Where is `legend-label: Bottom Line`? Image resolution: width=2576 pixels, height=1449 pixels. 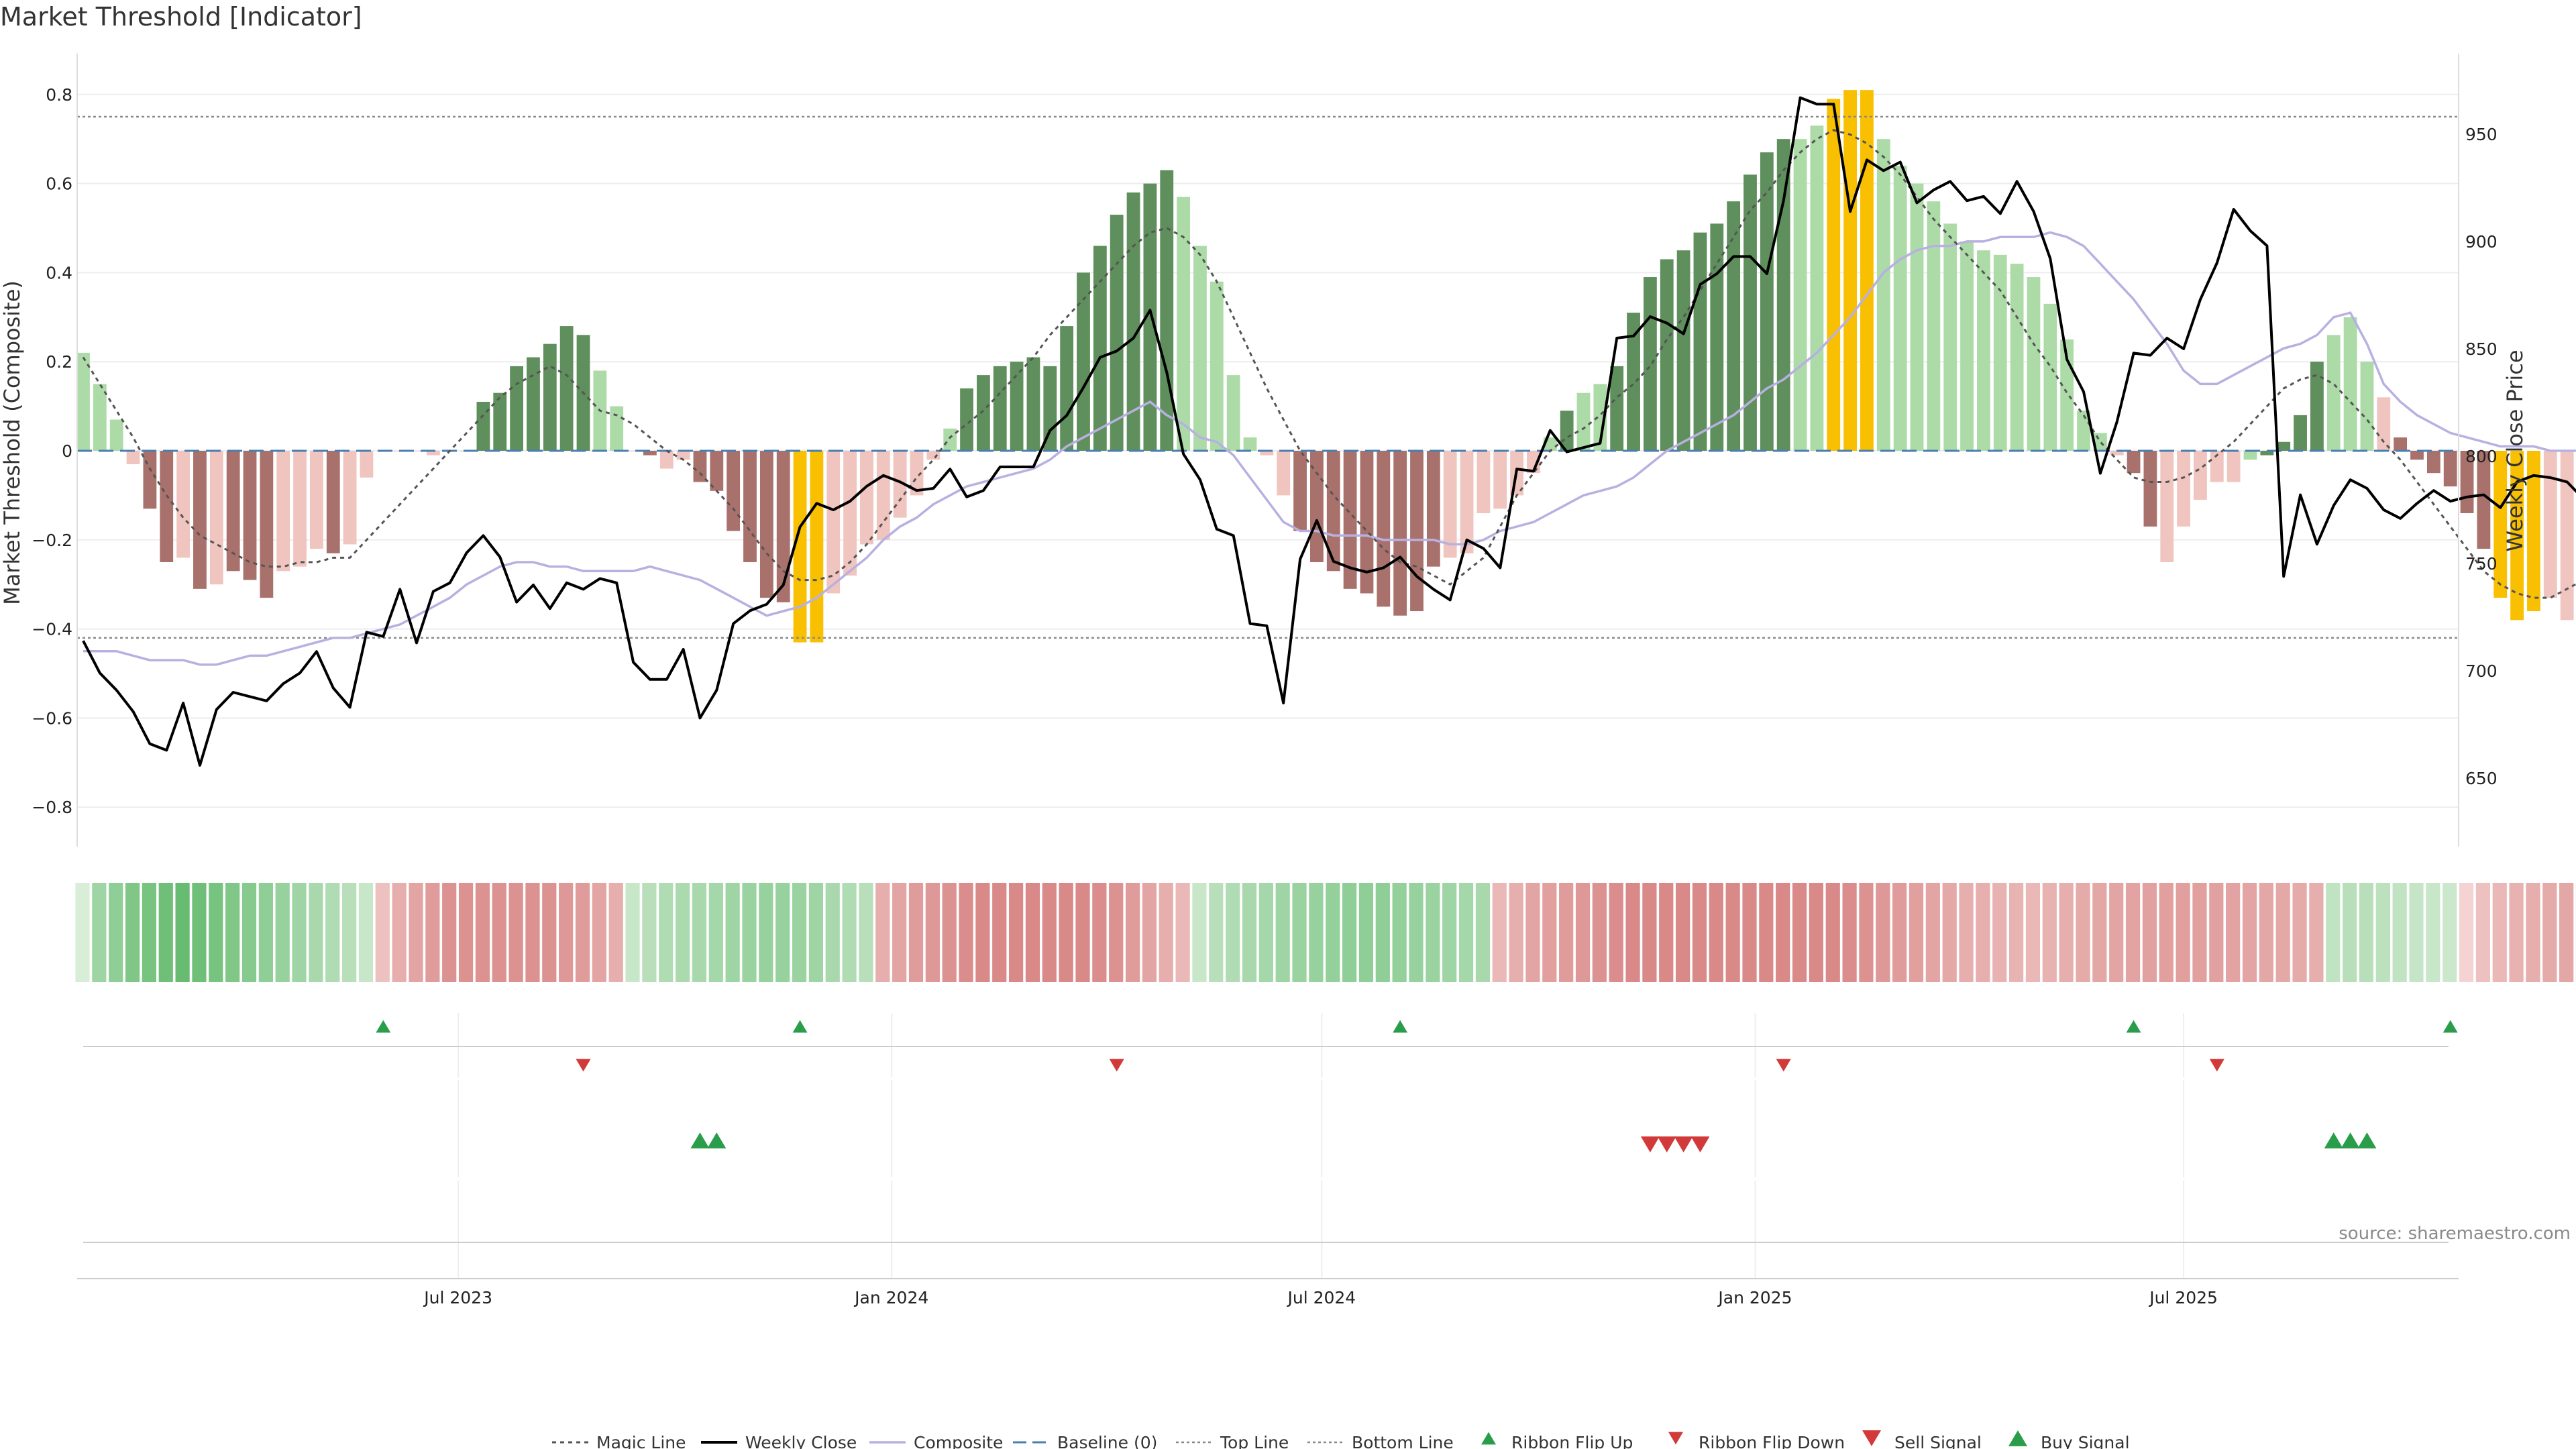 legend-label: Bottom Line is located at coordinates (1403, 1441).